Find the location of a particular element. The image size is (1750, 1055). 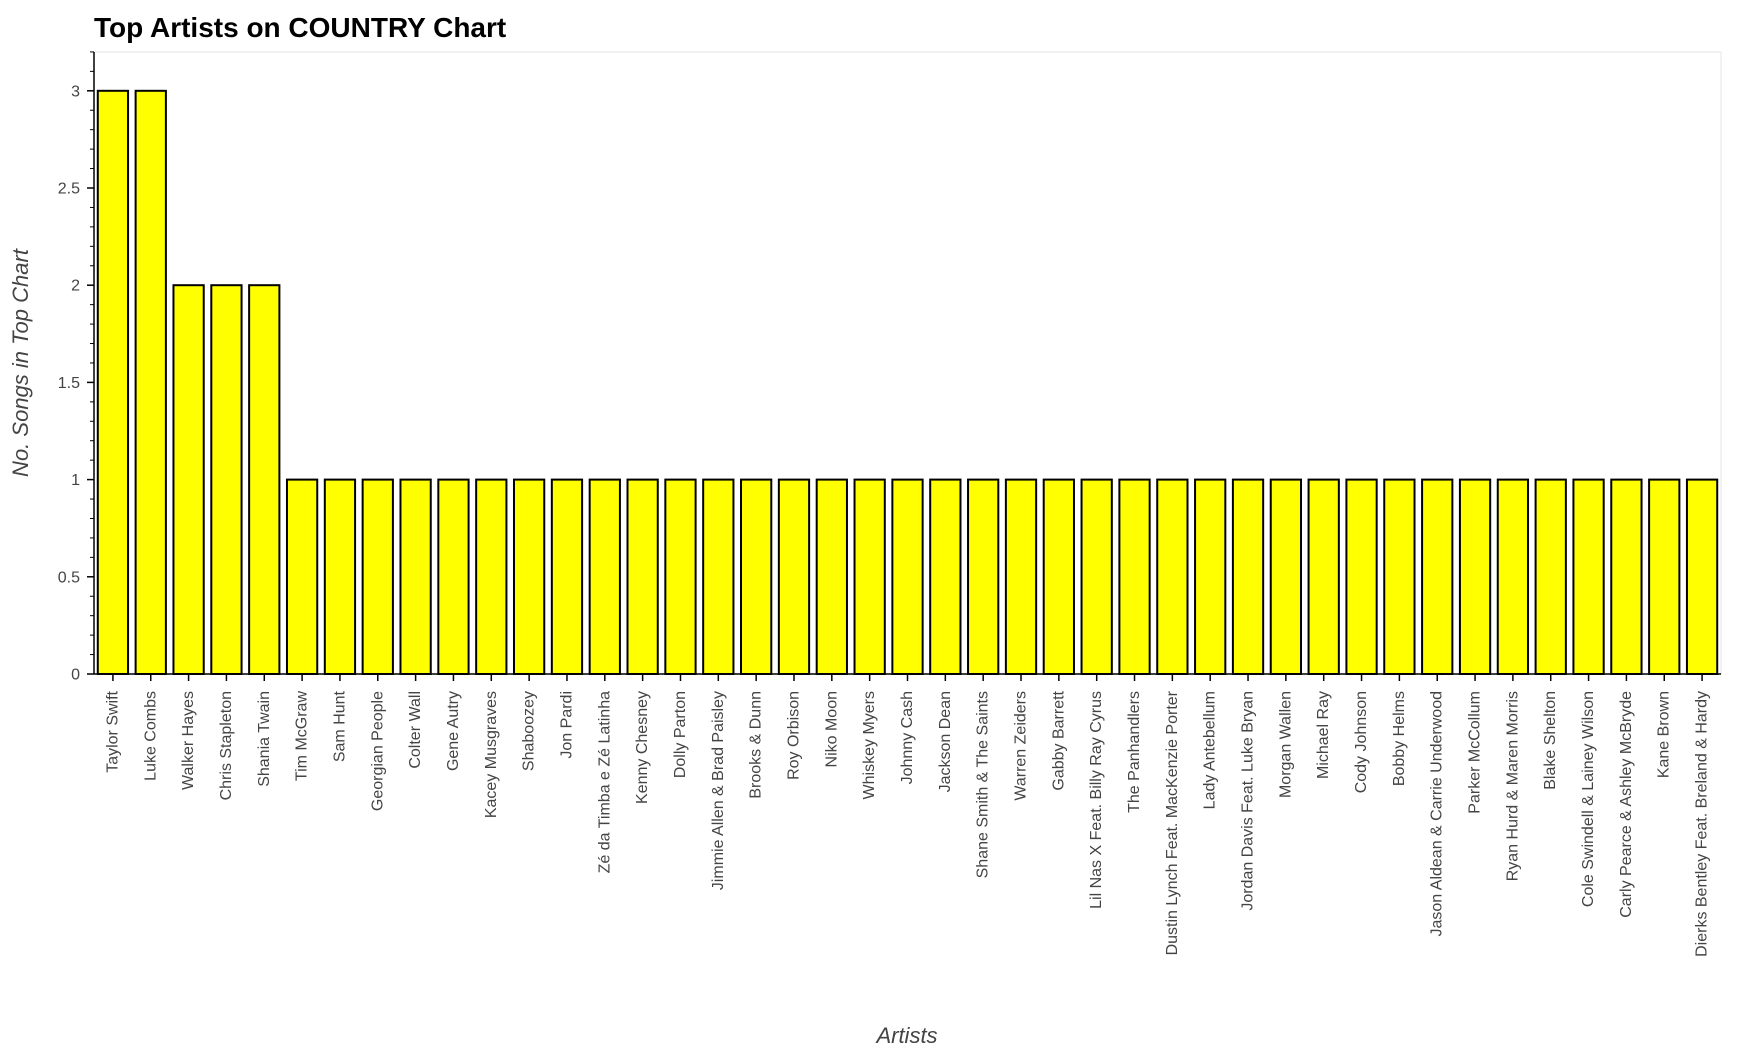

x-tick-label: Shaboozey is located at coordinates (529, 731).